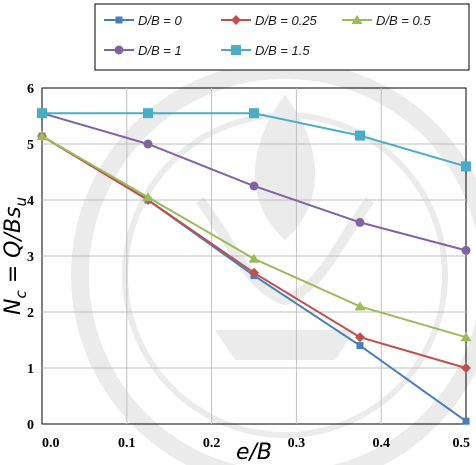 The height and width of the screenshot is (465, 476). I want to click on legend-label-3: D/B = 1, so click(160, 50).